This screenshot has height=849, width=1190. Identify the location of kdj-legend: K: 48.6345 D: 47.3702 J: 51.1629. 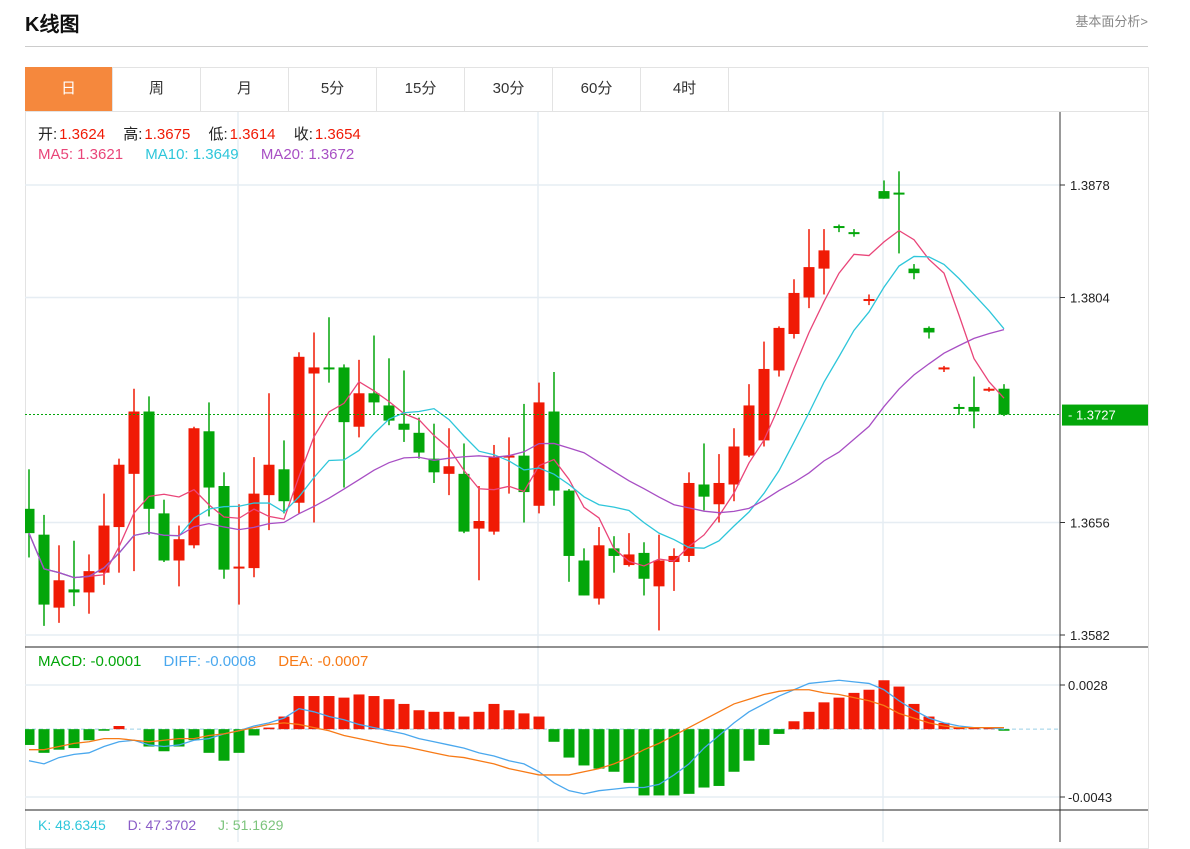
(161, 825).